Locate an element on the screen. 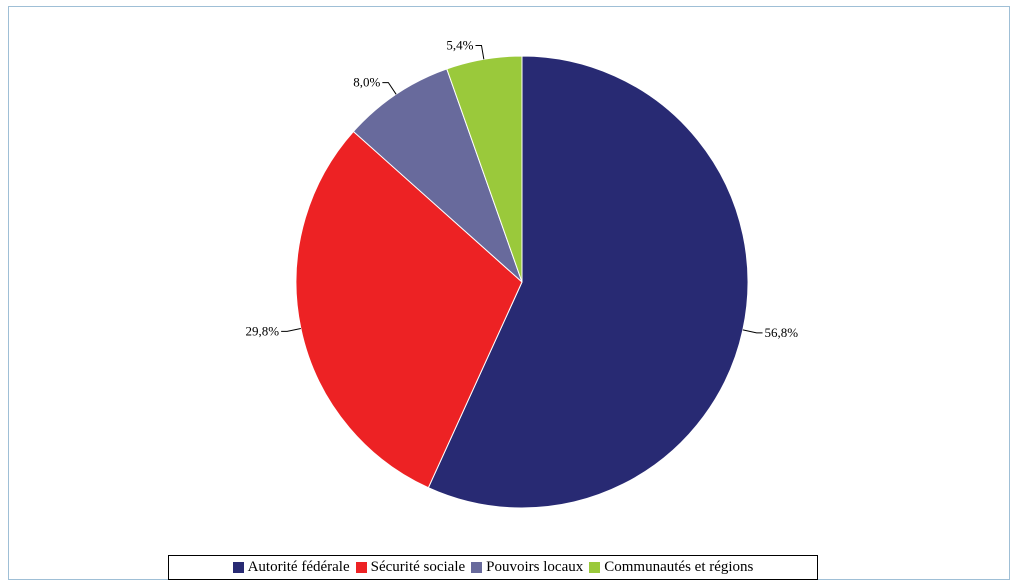 The width and height of the screenshot is (1018, 586). legend-item-communautes-et-regions: Communautés et régions is located at coordinates (671, 567).